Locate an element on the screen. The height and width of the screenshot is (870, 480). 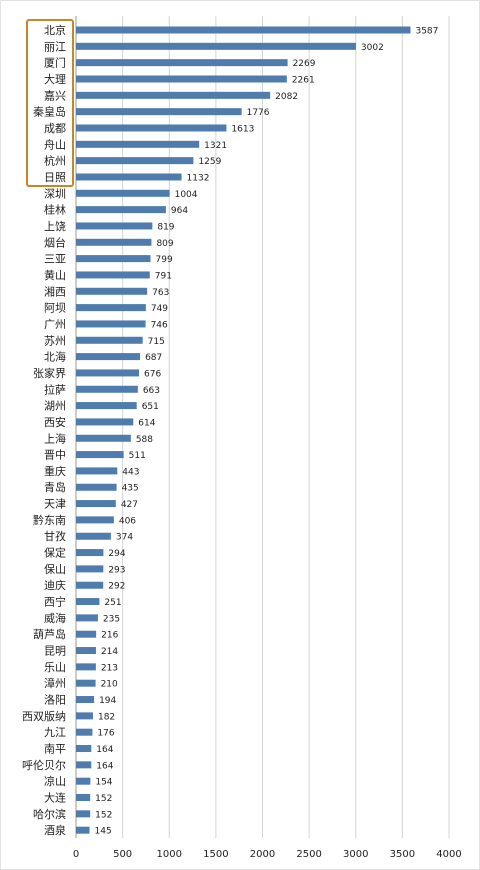
category-label: 桂林 is located at coordinates (55, 210).